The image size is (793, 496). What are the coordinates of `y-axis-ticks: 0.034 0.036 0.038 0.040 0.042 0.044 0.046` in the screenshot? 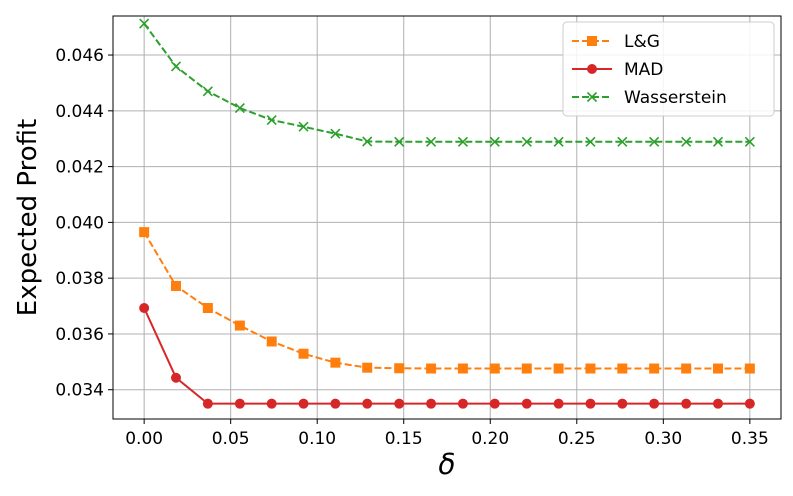 It's located at (84, 223).